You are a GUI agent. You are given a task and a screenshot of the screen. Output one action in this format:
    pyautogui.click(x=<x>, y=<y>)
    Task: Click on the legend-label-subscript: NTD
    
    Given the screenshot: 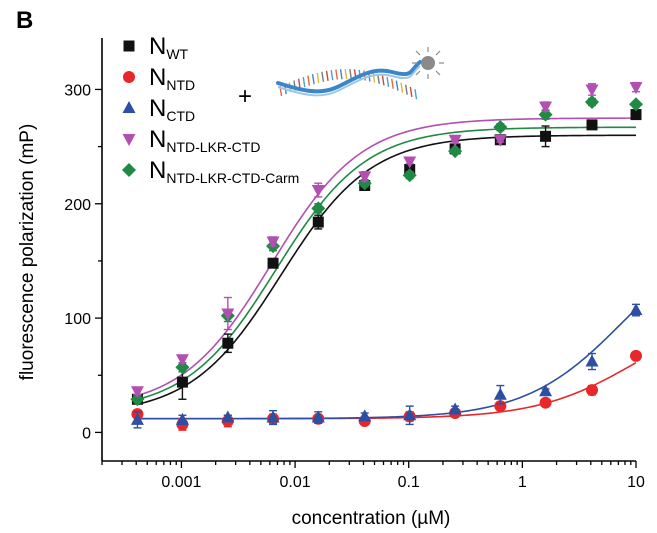 What is the action you would take?
    pyautogui.click(x=180, y=85)
    